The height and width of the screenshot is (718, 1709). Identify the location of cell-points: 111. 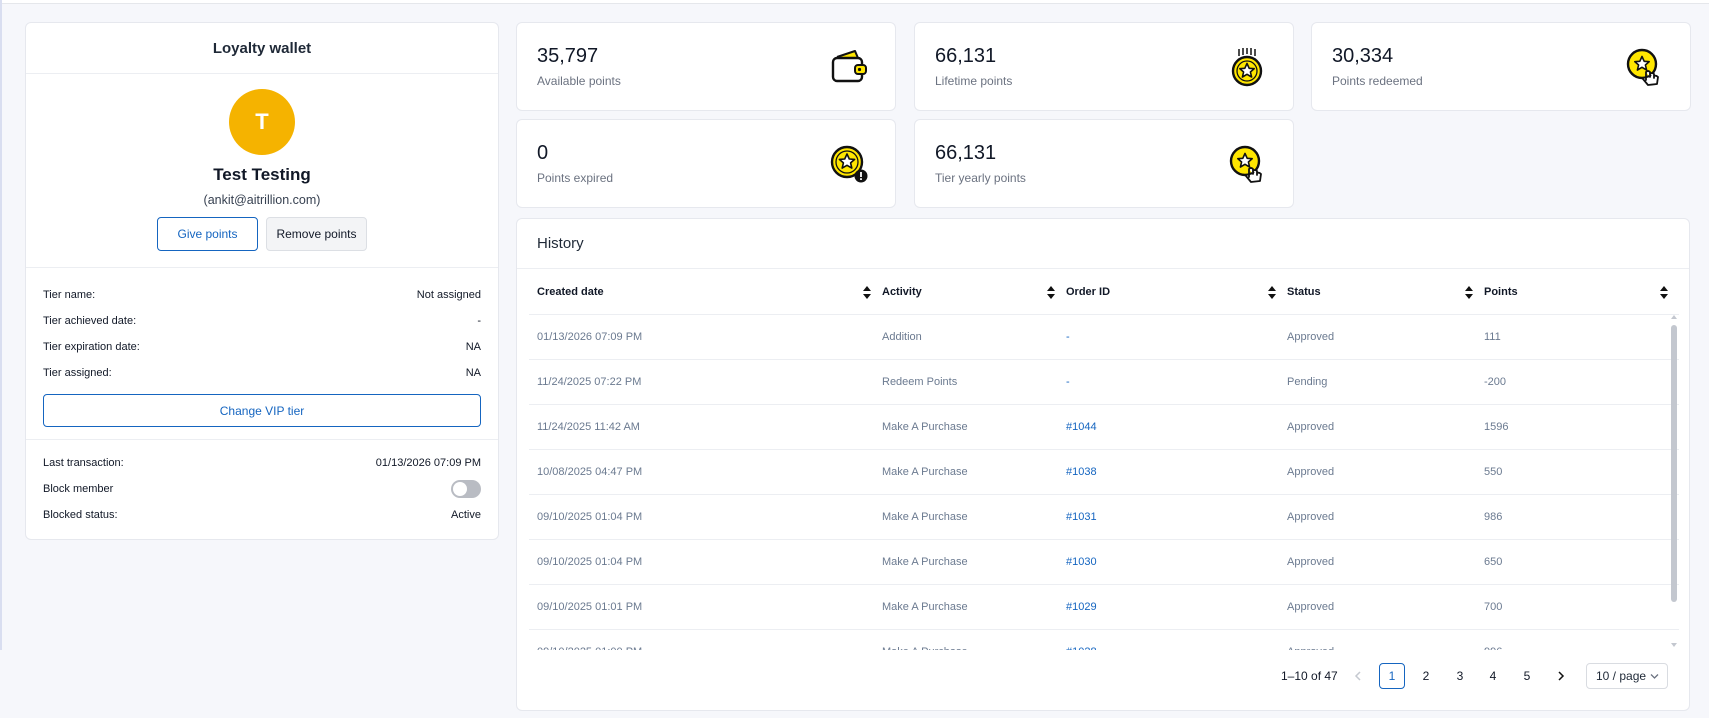
(1492, 337).